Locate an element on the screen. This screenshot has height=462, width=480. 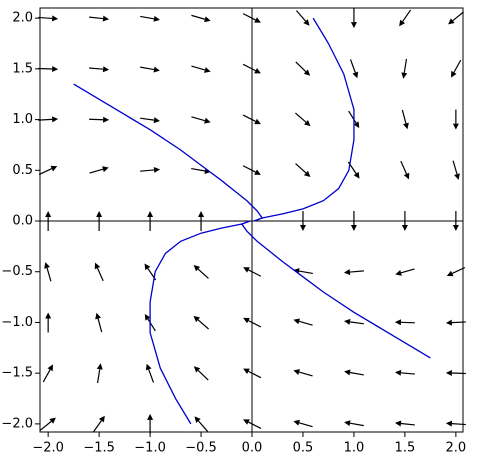
x-tick-label: −2.0 is located at coordinates (48, 448).